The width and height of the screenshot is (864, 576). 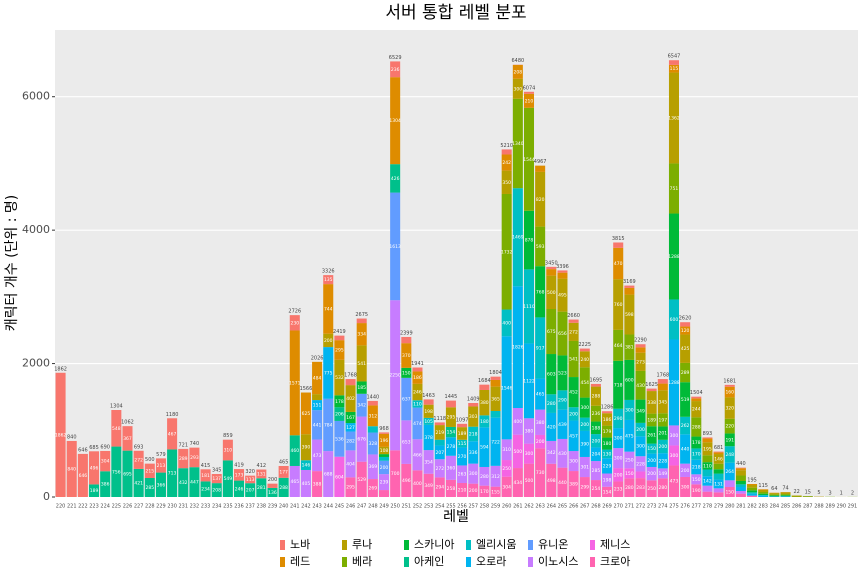 What do you see at coordinates (195, 507) in the screenshot?
I see `x-tick-label: 232` at bounding box center [195, 507].